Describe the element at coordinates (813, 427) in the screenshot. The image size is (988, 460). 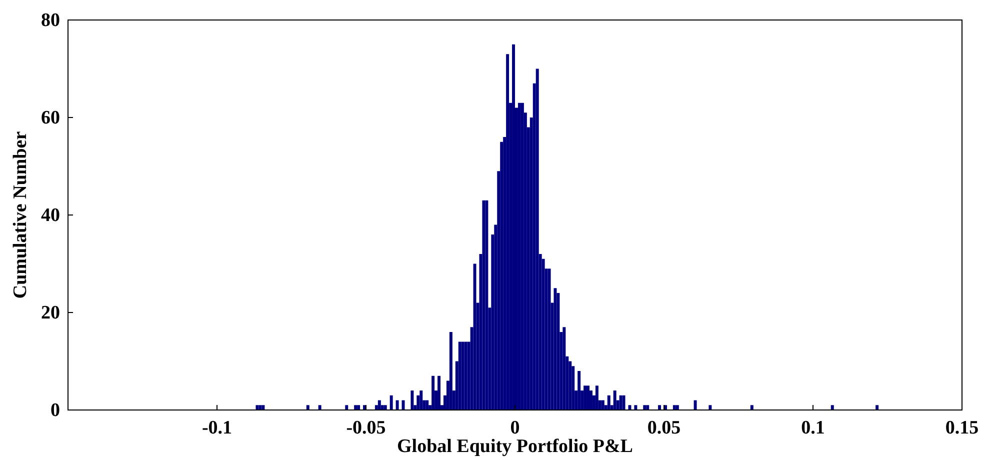
I see `x-tick-label: 0.1` at that location.